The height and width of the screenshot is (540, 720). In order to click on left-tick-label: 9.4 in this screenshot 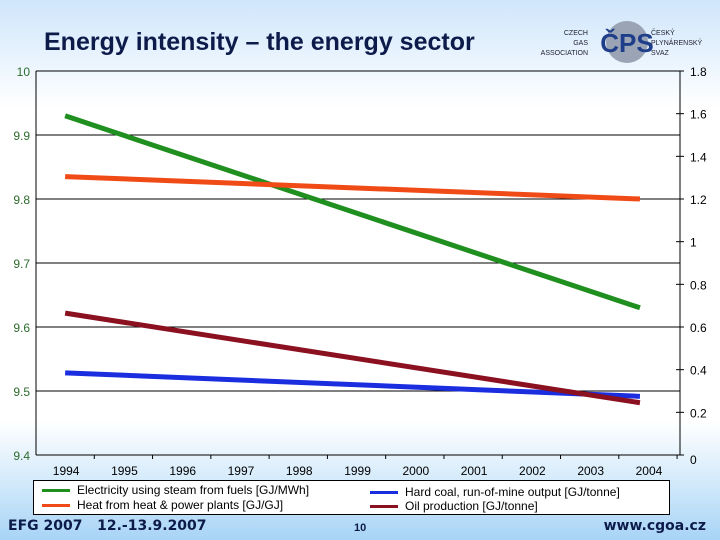, I will do `click(21, 456)`.